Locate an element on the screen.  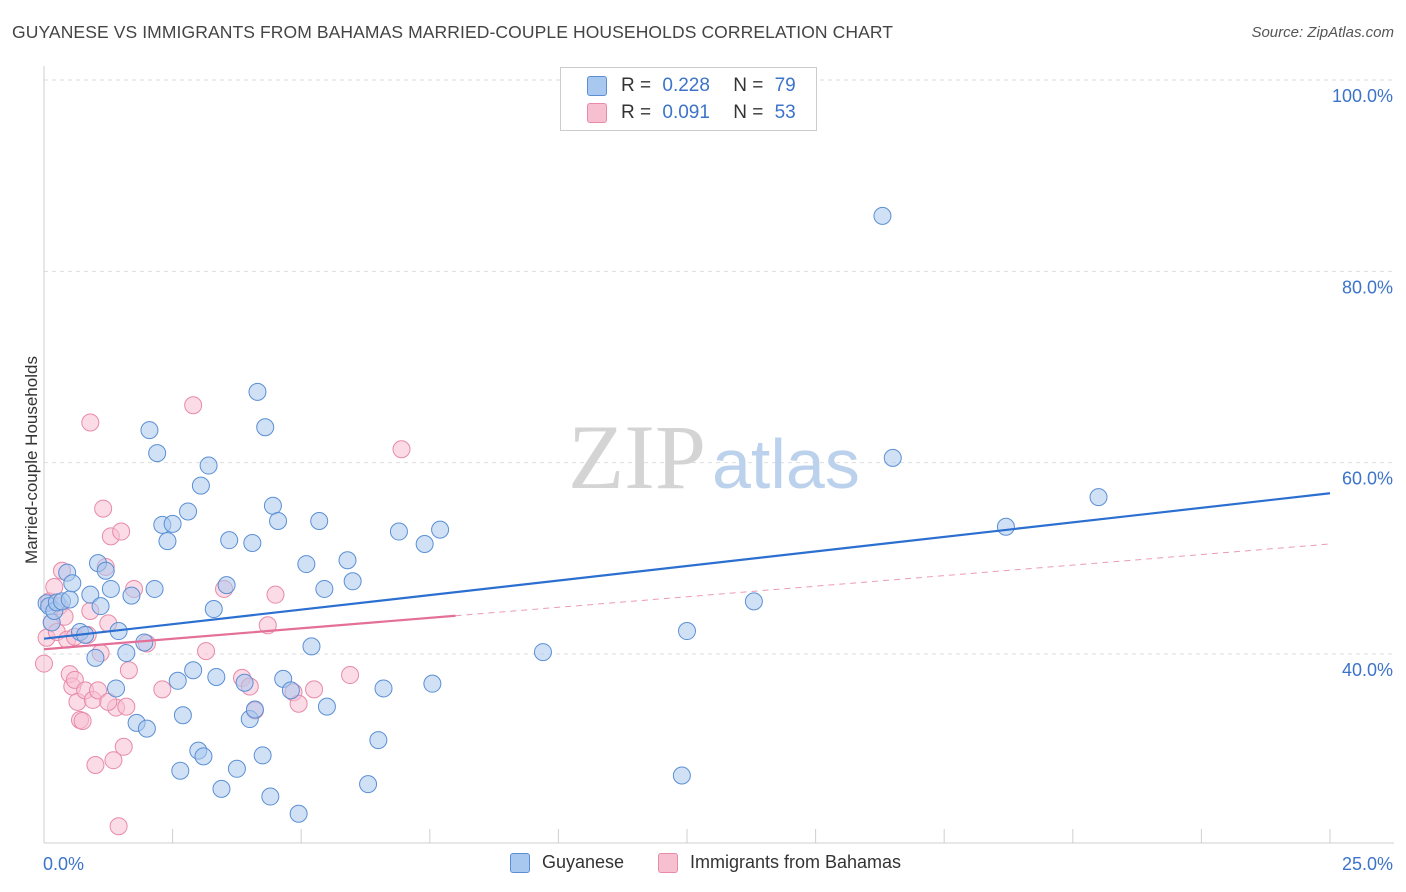
stats-row-bahamas: R = 0.091 N = 53 is located at coordinates (691, 113).